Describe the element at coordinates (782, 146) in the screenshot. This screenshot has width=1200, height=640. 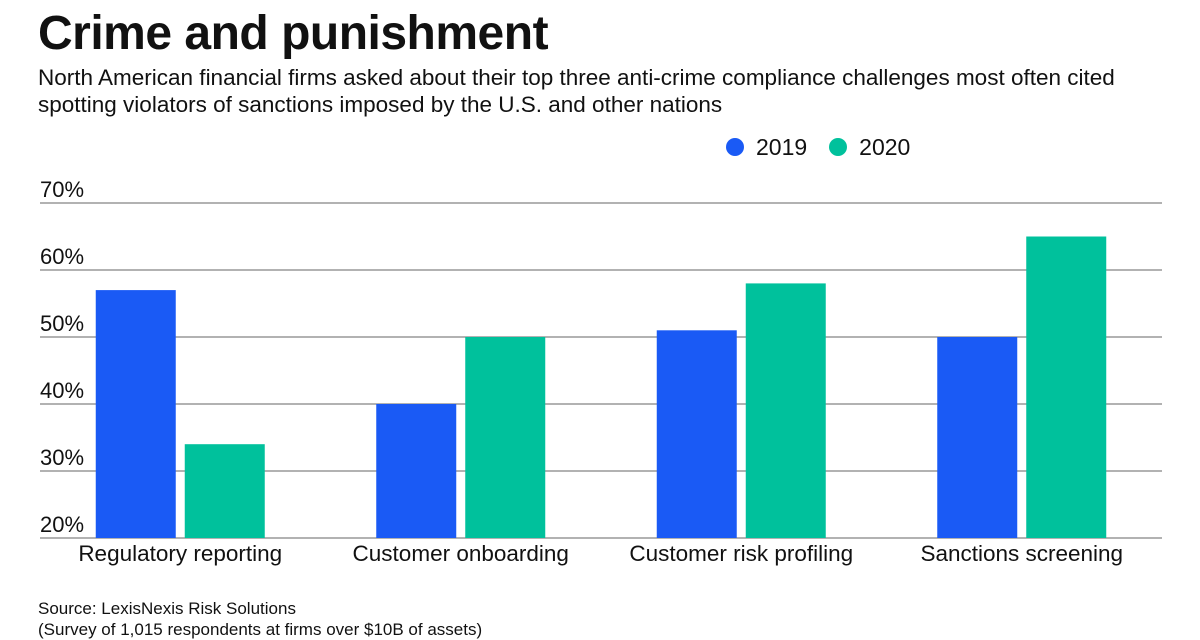
I see `legend-label-2019: 2019` at that location.